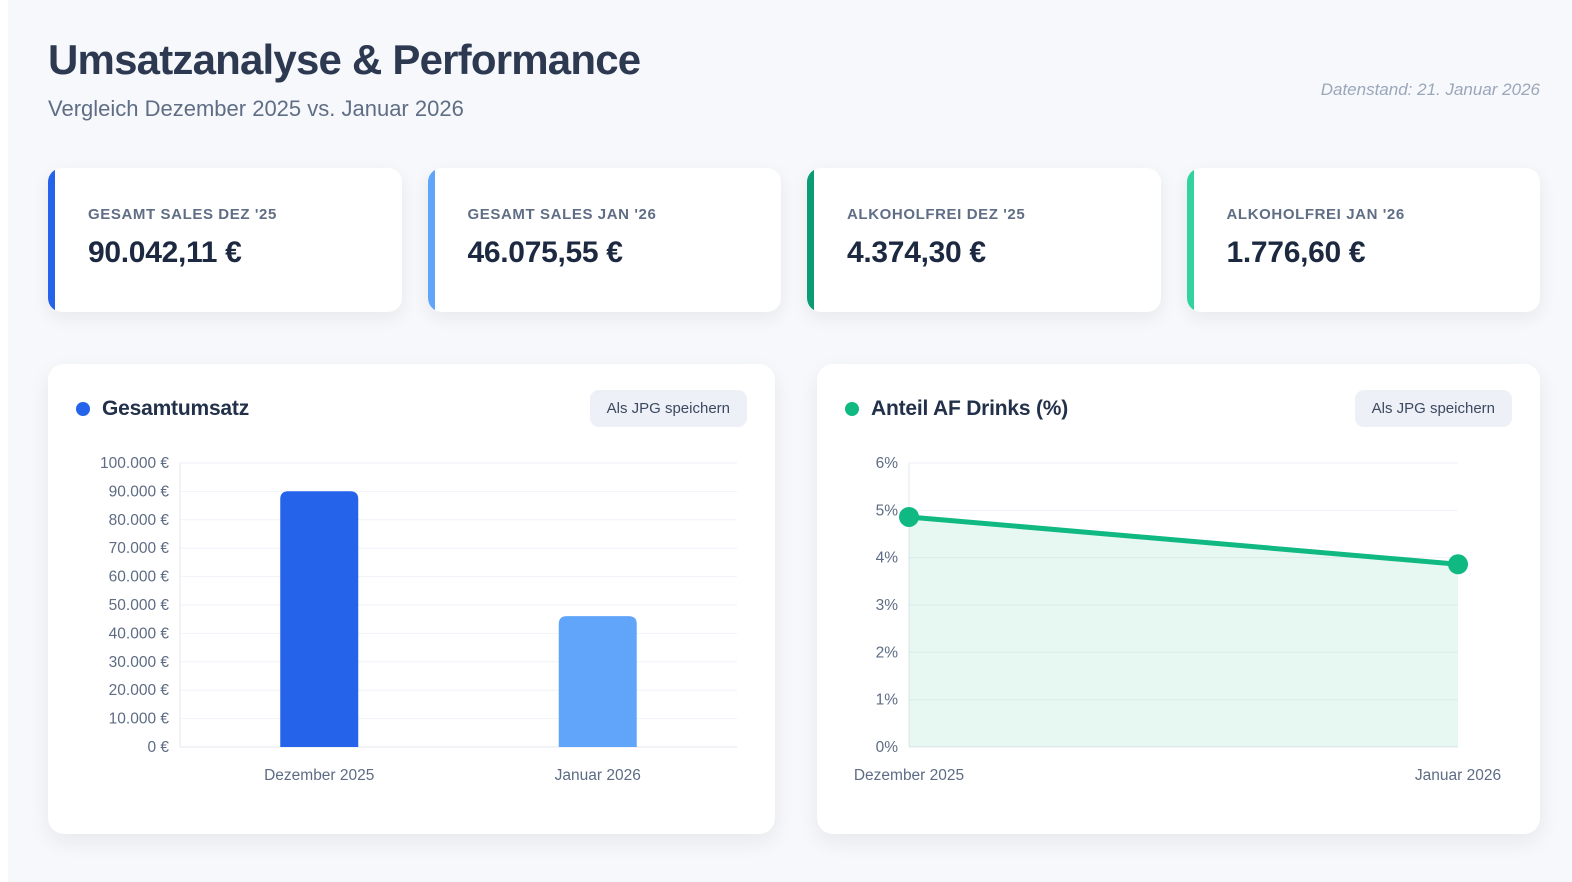  Describe the element at coordinates (139, 634) in the screenshot. I see `svg-text: 40.000 €` at that location.